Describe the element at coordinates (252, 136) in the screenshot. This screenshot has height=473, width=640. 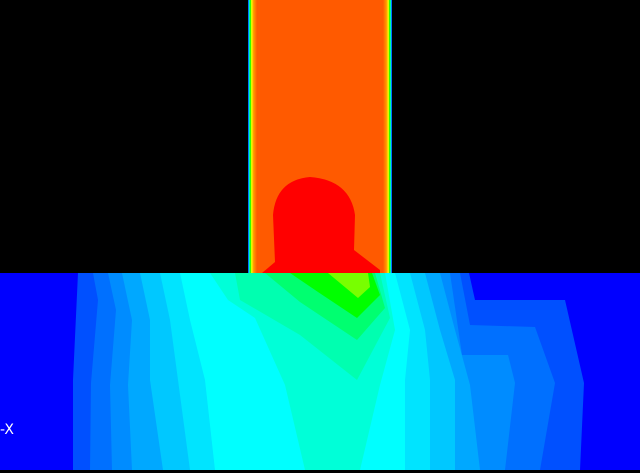
I see `column-left-edge` at that location.